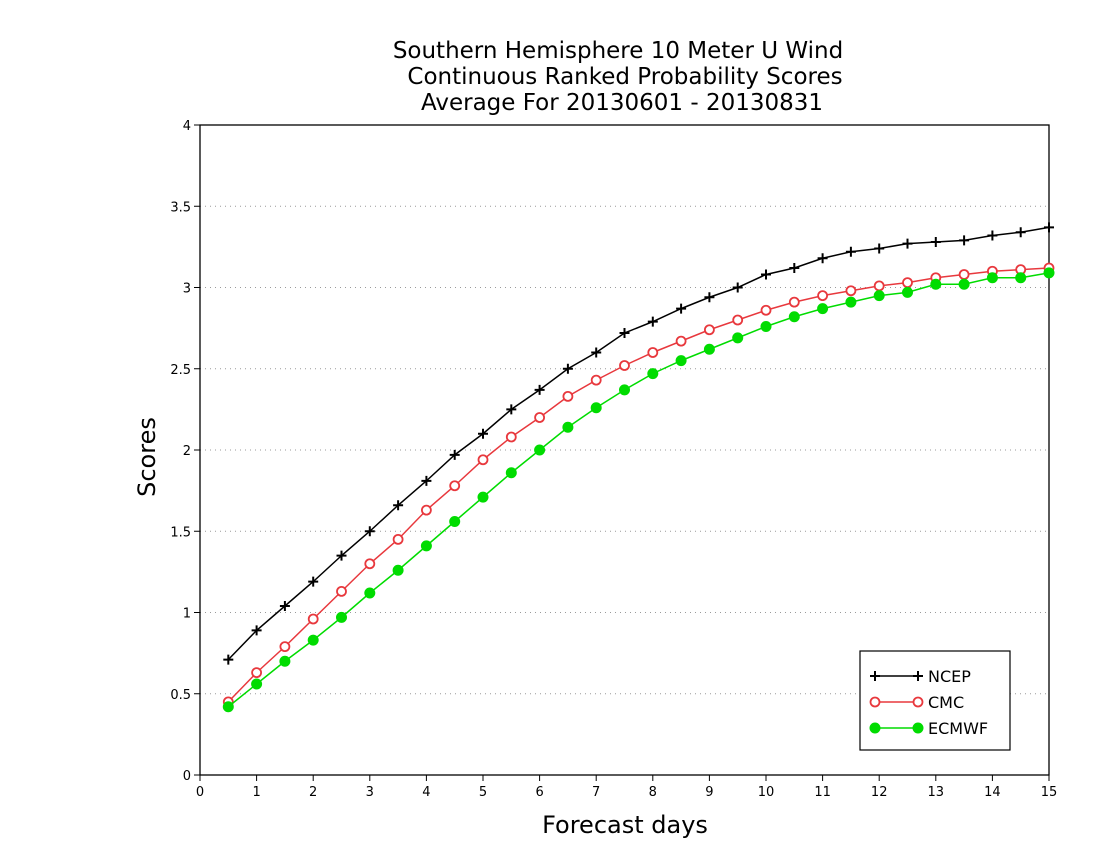 Image resolution: width=1100 pixels, height=850 pixels. I want to click on y-axis-label: Scores, so click(147, 457).